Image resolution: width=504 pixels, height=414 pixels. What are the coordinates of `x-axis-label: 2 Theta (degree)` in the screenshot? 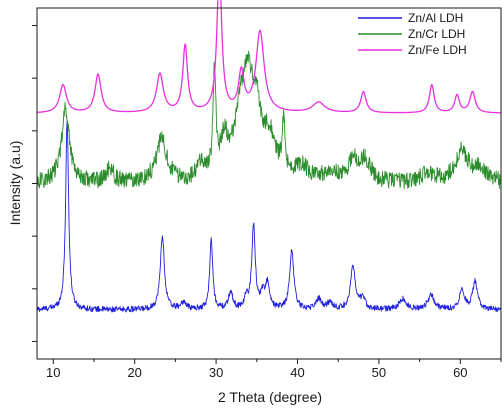 It's located at (270, 397).